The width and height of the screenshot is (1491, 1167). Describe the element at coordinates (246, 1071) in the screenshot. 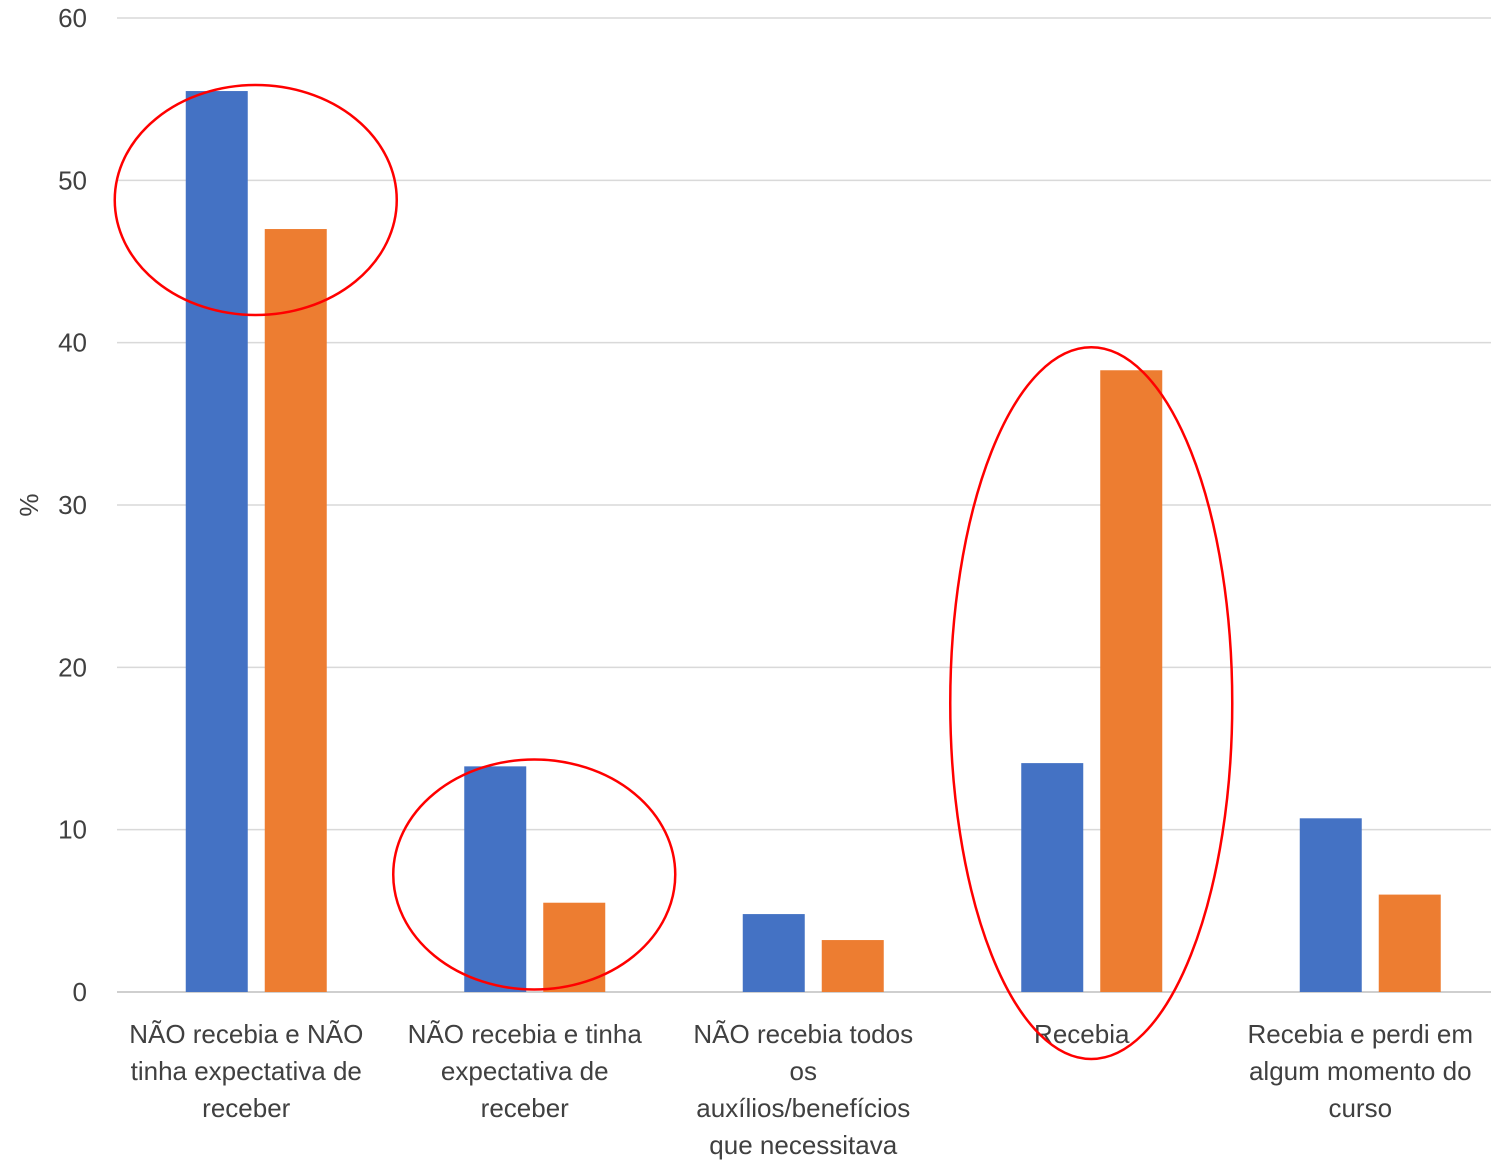

I see `x-category-label: tinha expectativa de` at that location.